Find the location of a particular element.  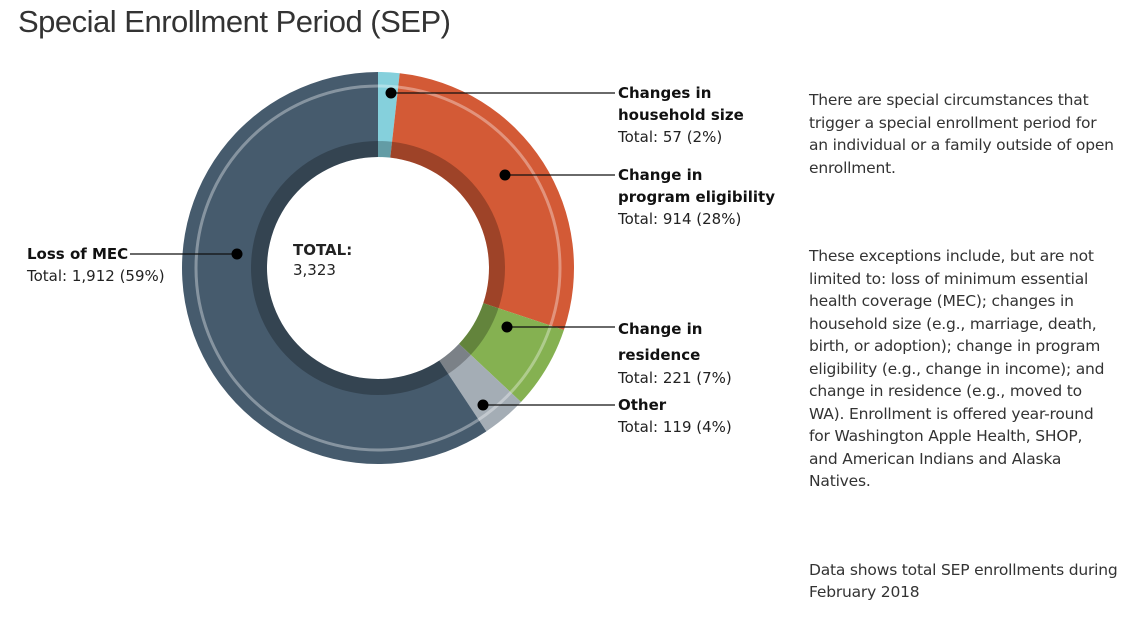

text-line: birth, or adoption); change in program is located at coordinates (955, 346).